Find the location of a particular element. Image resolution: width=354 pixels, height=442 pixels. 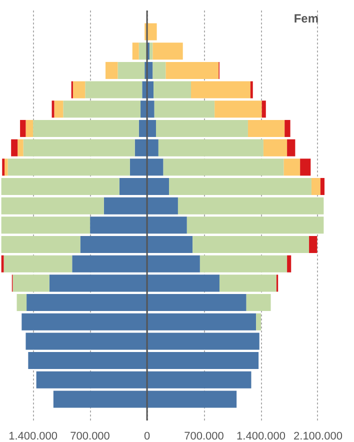

annotation: Fem is located at coordinates (306, 19).